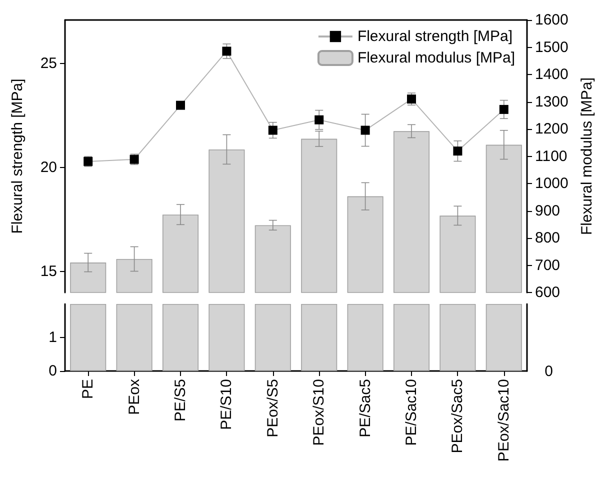 Image resolution: width=605 pixels, height=482 pixels. Describe the element at coordinates (319, 412) in the screenshot. I see `x-tick-label: PEox/S10` at that location.